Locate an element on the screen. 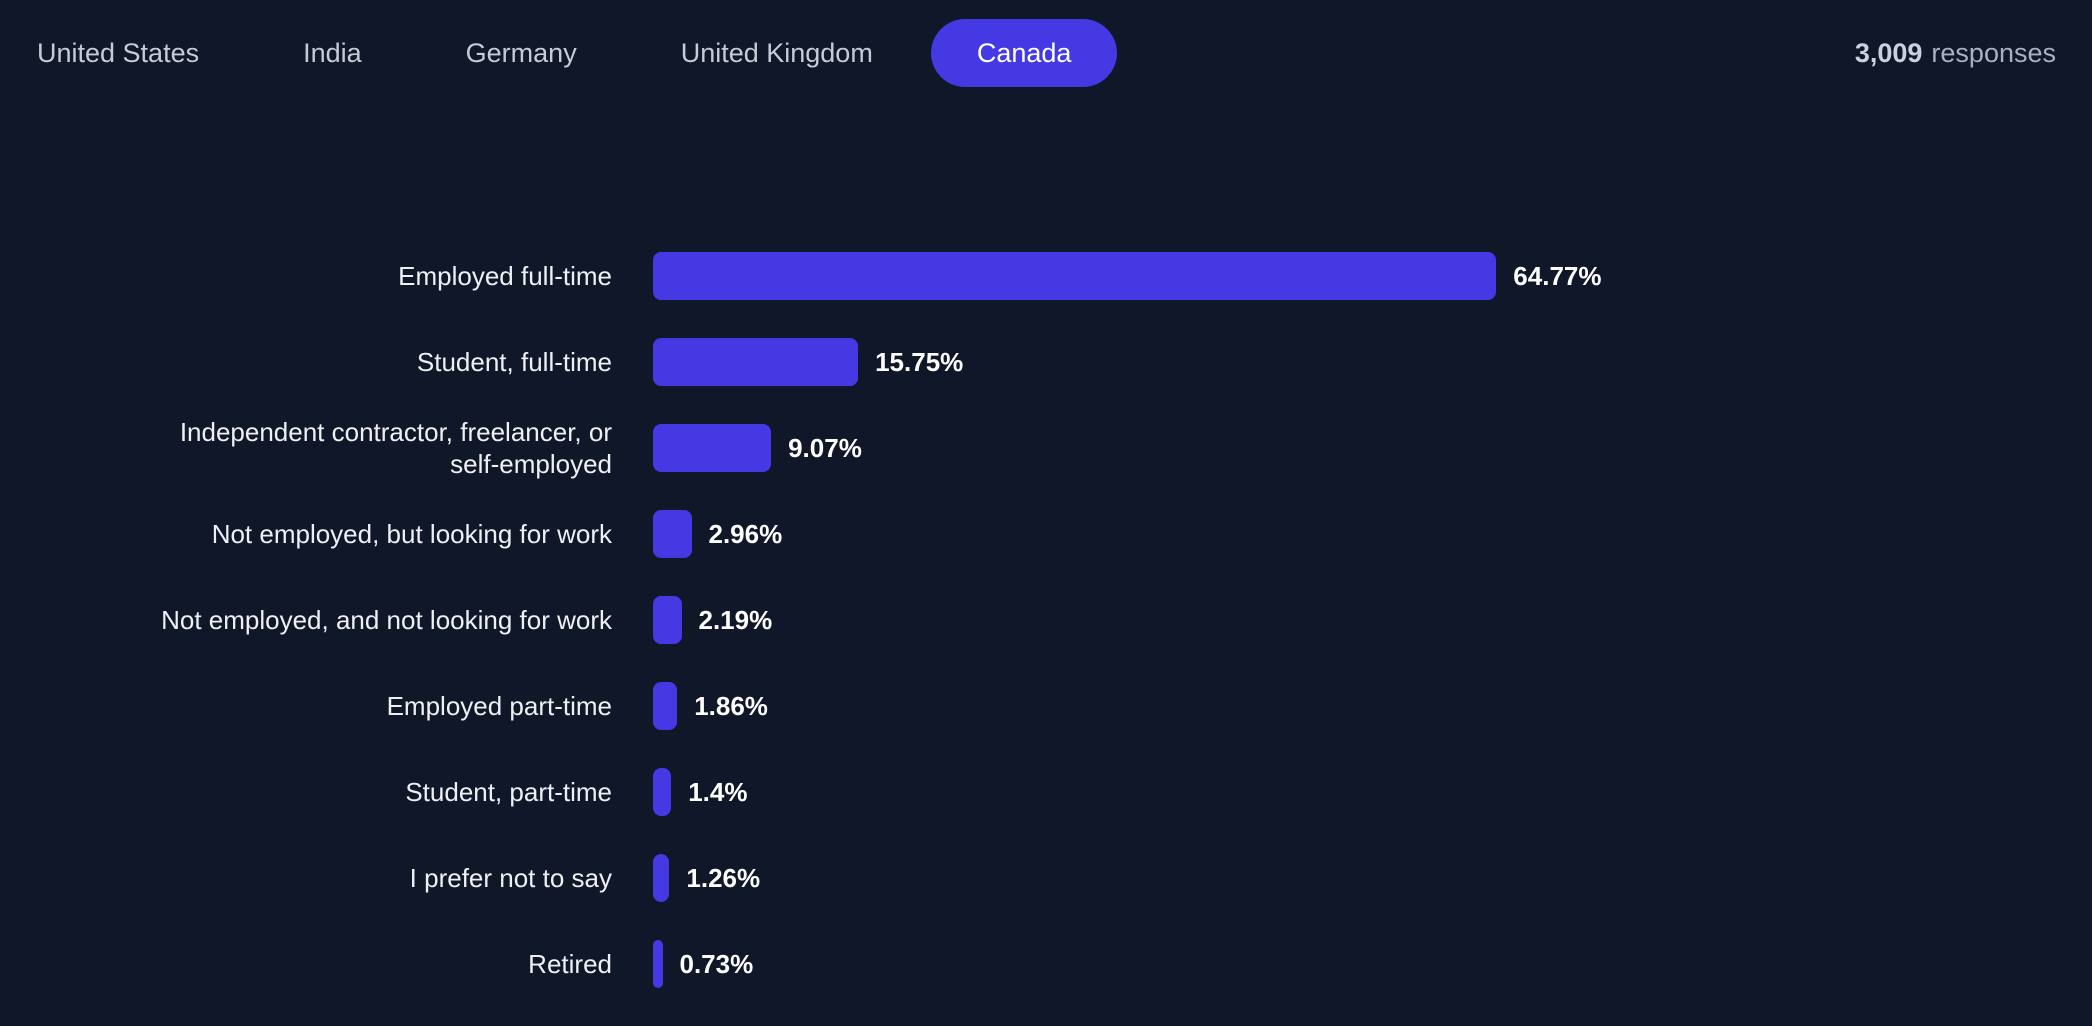  category-label: I prefer not to say is located at coordinates (510, 878).